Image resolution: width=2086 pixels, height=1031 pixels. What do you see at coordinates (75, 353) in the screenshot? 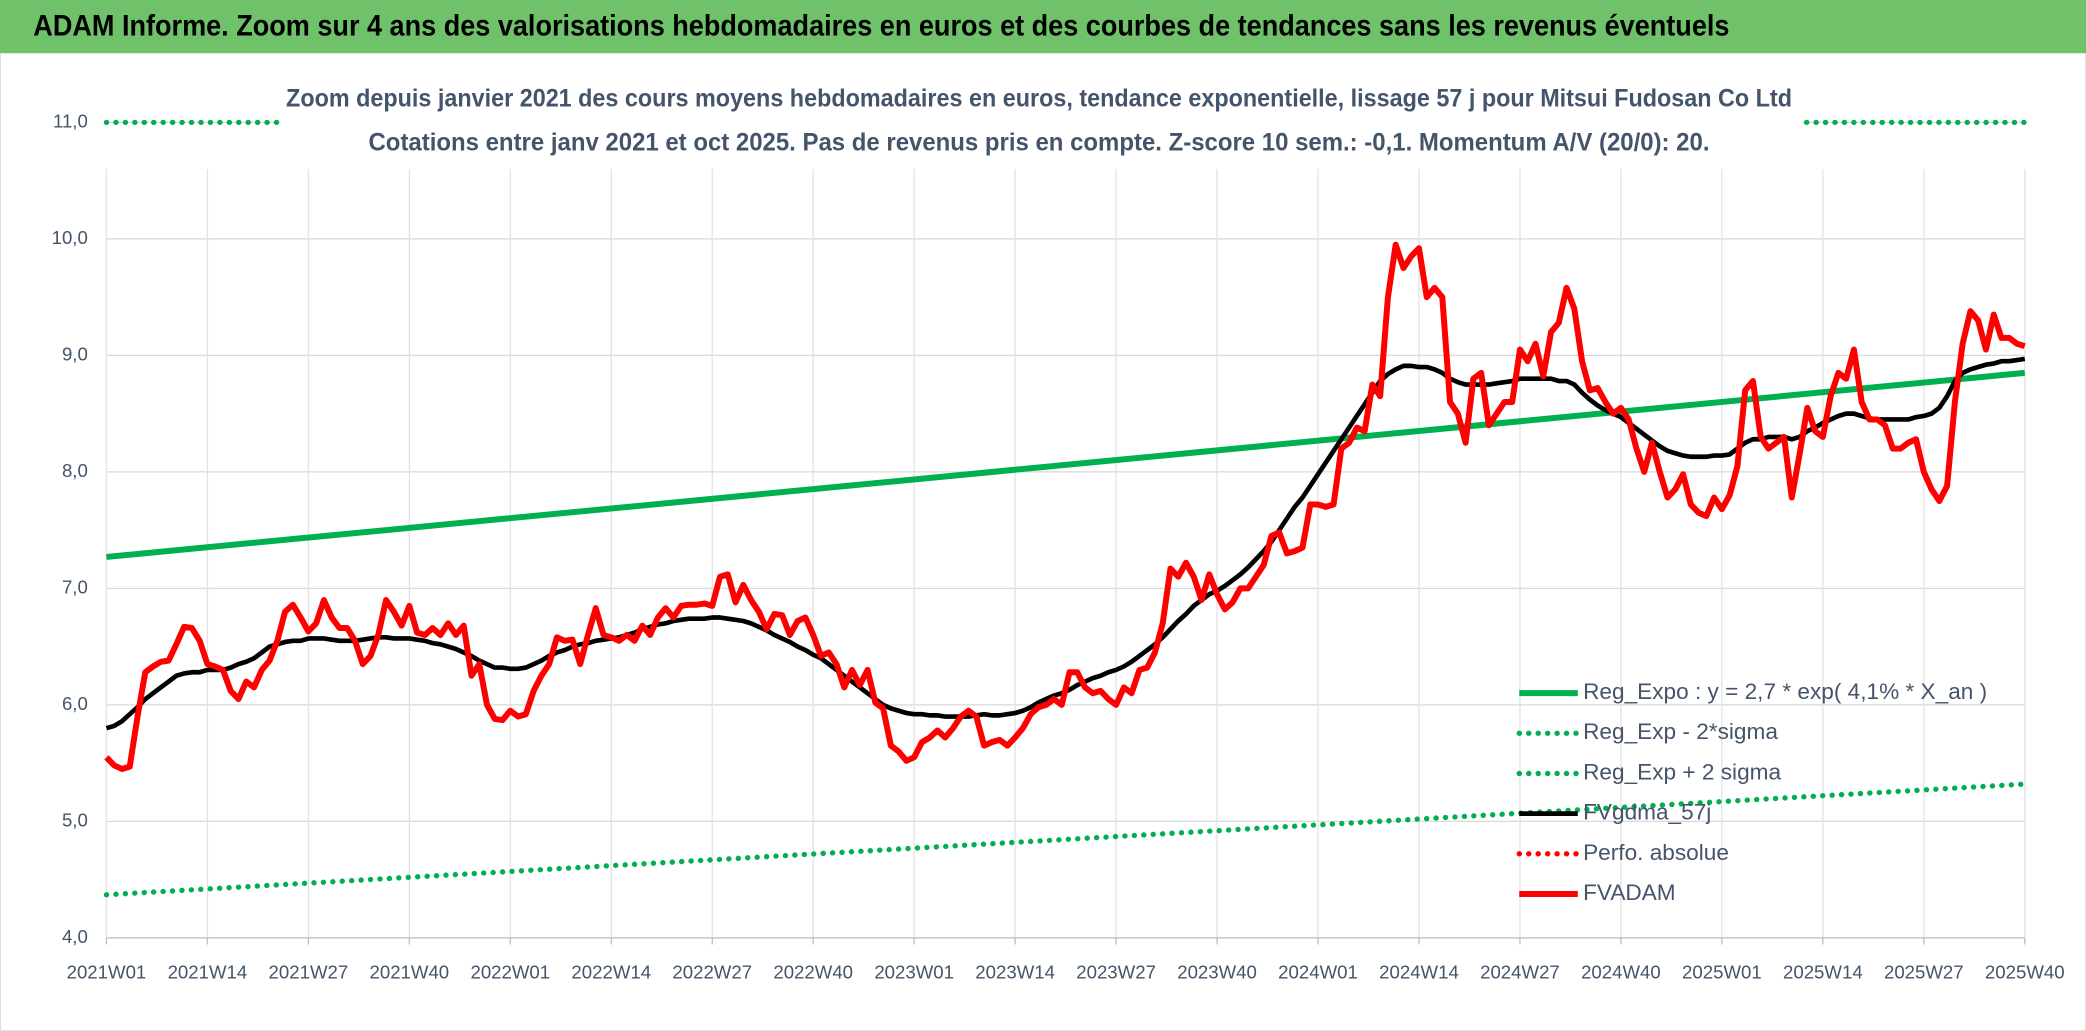
I see `y-tick-label: 9,0` at bounding box center [75, 353].